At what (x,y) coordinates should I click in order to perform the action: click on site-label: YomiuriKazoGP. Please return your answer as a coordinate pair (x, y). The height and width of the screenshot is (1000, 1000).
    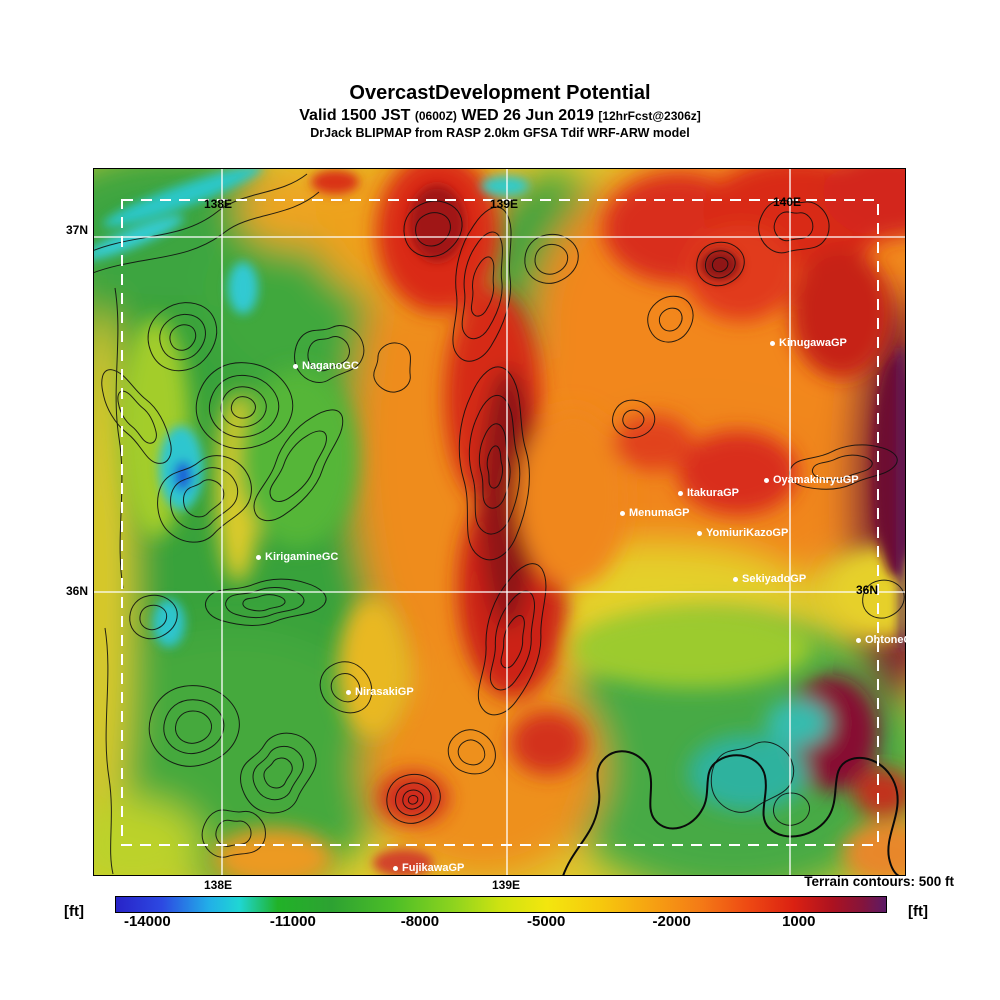
    Looking at the image, I should click on (747, 533).